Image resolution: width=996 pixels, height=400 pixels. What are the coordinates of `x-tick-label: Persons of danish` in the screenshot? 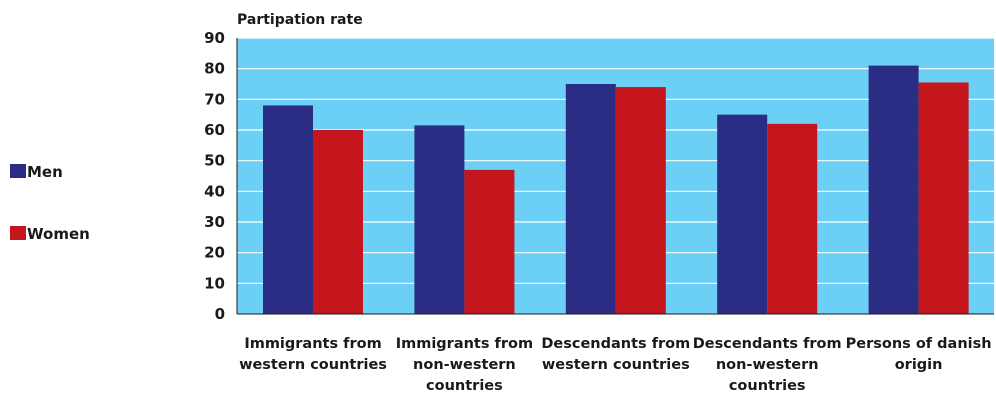 It's located at (919, 344).